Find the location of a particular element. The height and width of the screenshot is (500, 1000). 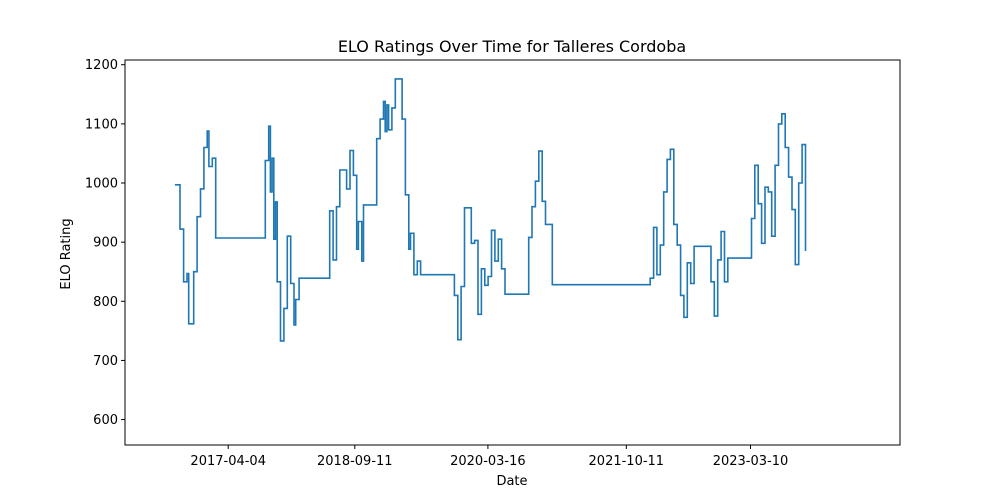

x-tick-label: 2020-03-16 is located at coordinates (488, 461).